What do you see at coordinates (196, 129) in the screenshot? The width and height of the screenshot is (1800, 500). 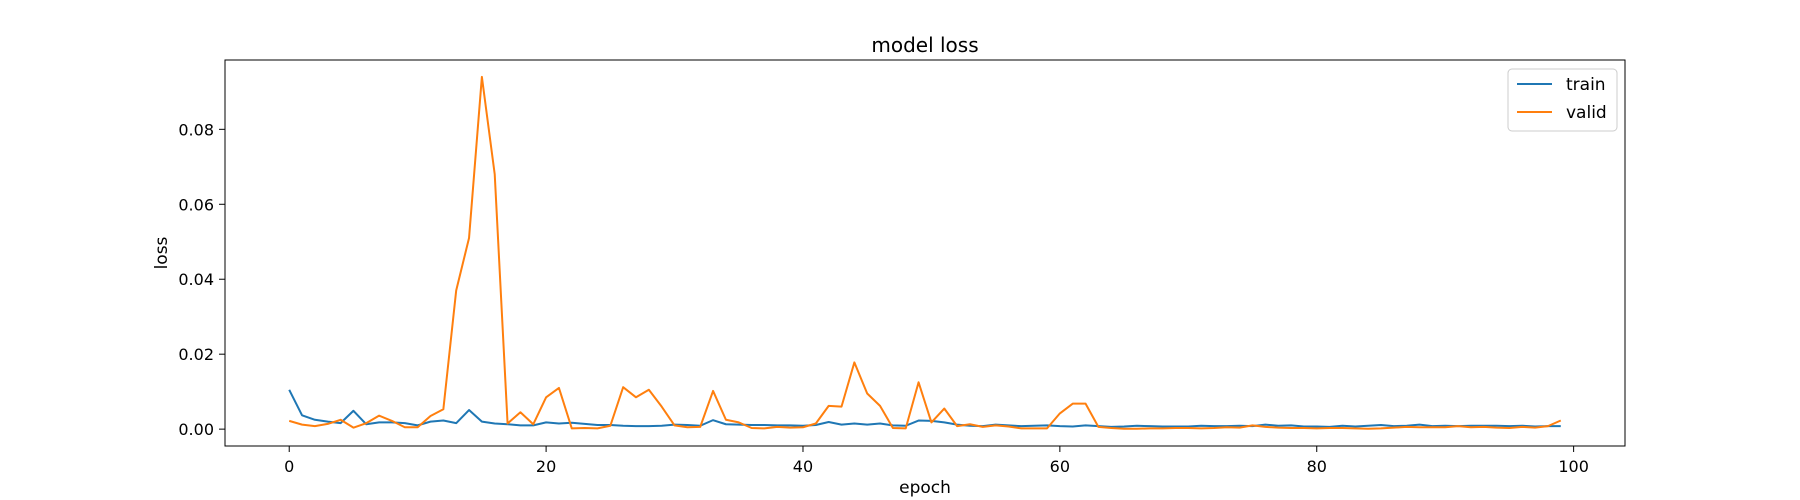 I see `y-tick-label: 0.08` at bounding box center [196, 129].